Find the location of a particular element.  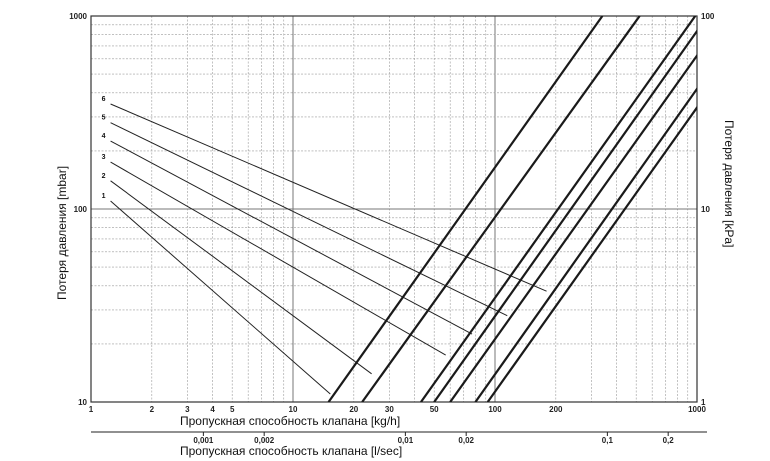

curve-label-5: 5 is located at coordinates (104, 118).